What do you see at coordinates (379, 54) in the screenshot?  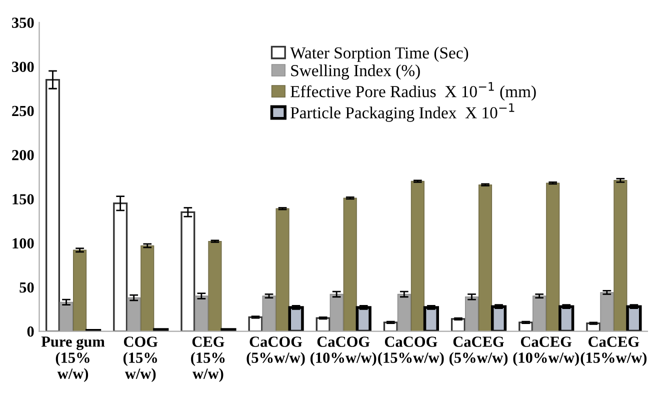 I see `legend-label: Water Sorption Time (Sec)` at bounding box center [379, 54].